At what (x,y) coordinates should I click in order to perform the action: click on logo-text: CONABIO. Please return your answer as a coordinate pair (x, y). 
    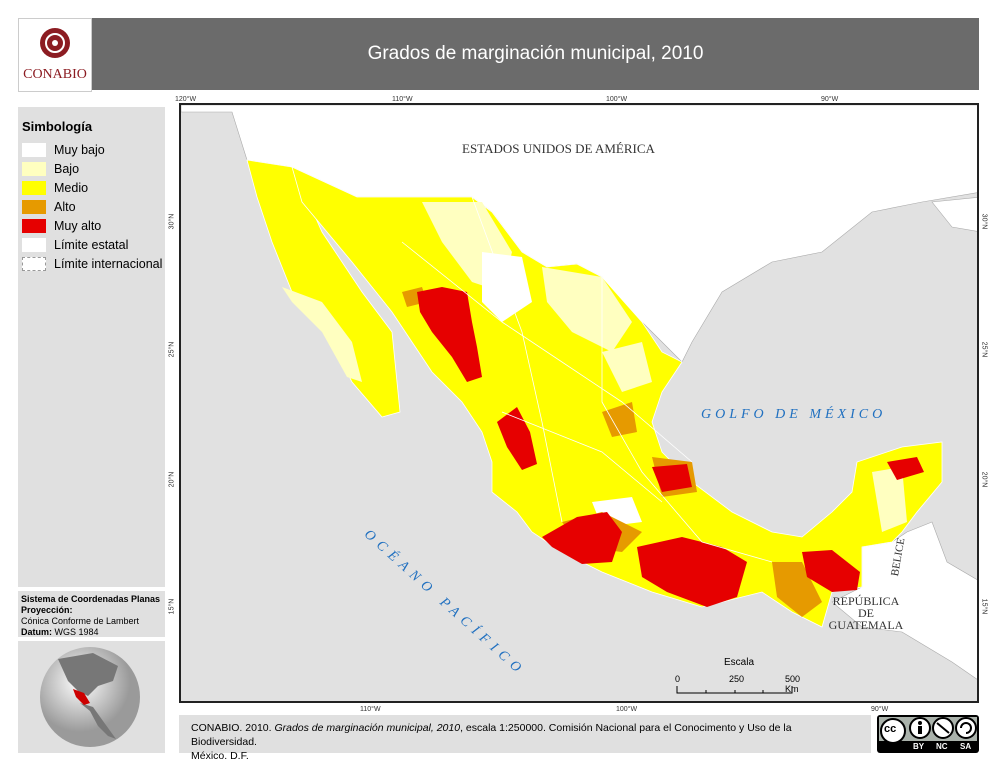
    Looking at the image, I should click on (55, 74).